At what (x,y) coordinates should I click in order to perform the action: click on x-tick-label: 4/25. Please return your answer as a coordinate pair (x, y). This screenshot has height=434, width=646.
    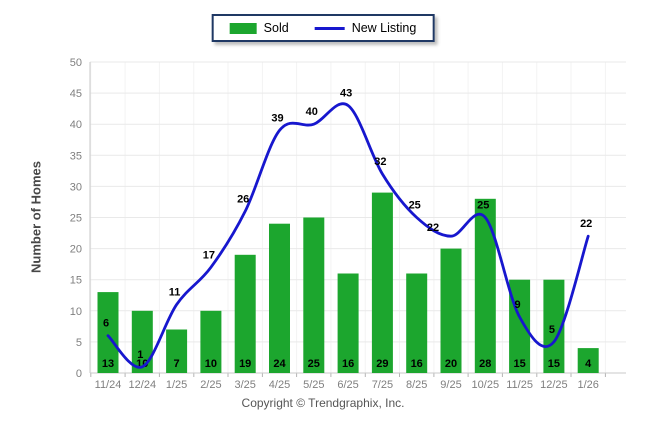
    Looking at the image, I should click on (279, 385).